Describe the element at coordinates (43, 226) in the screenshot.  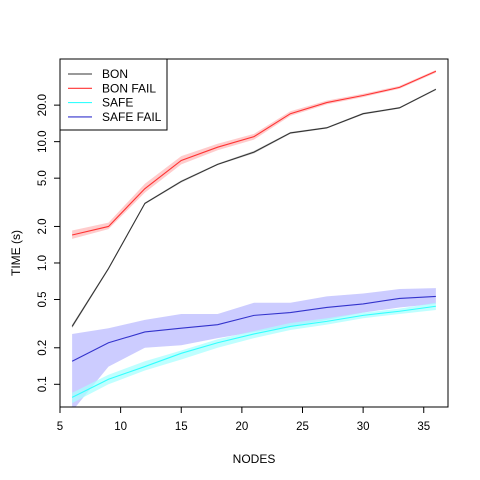
I see `y-tick-label: 2.0` at that location.